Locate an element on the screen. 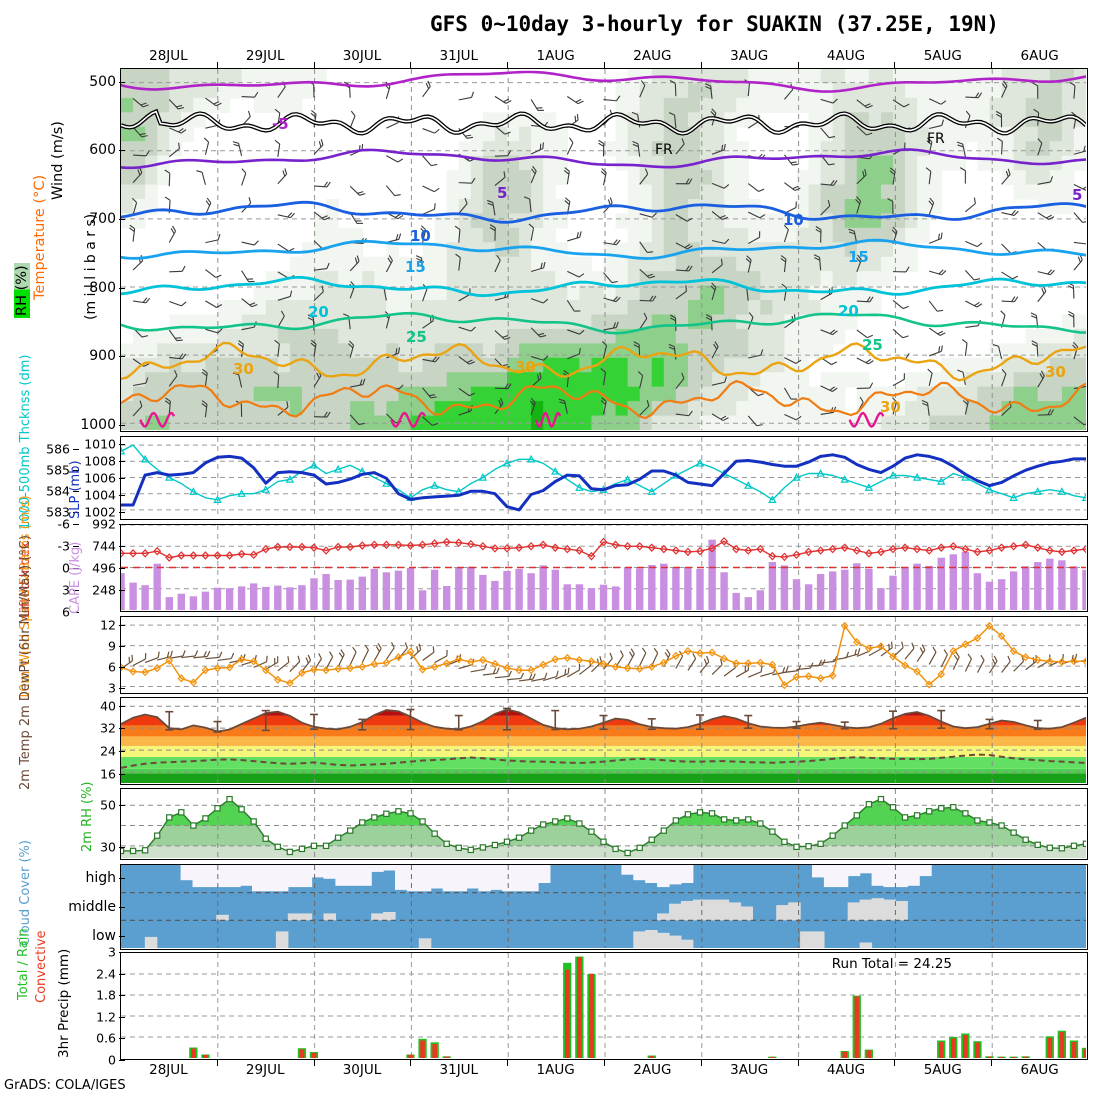  axis-tick-label: 1.2 is located at coordinates (106, 1017).